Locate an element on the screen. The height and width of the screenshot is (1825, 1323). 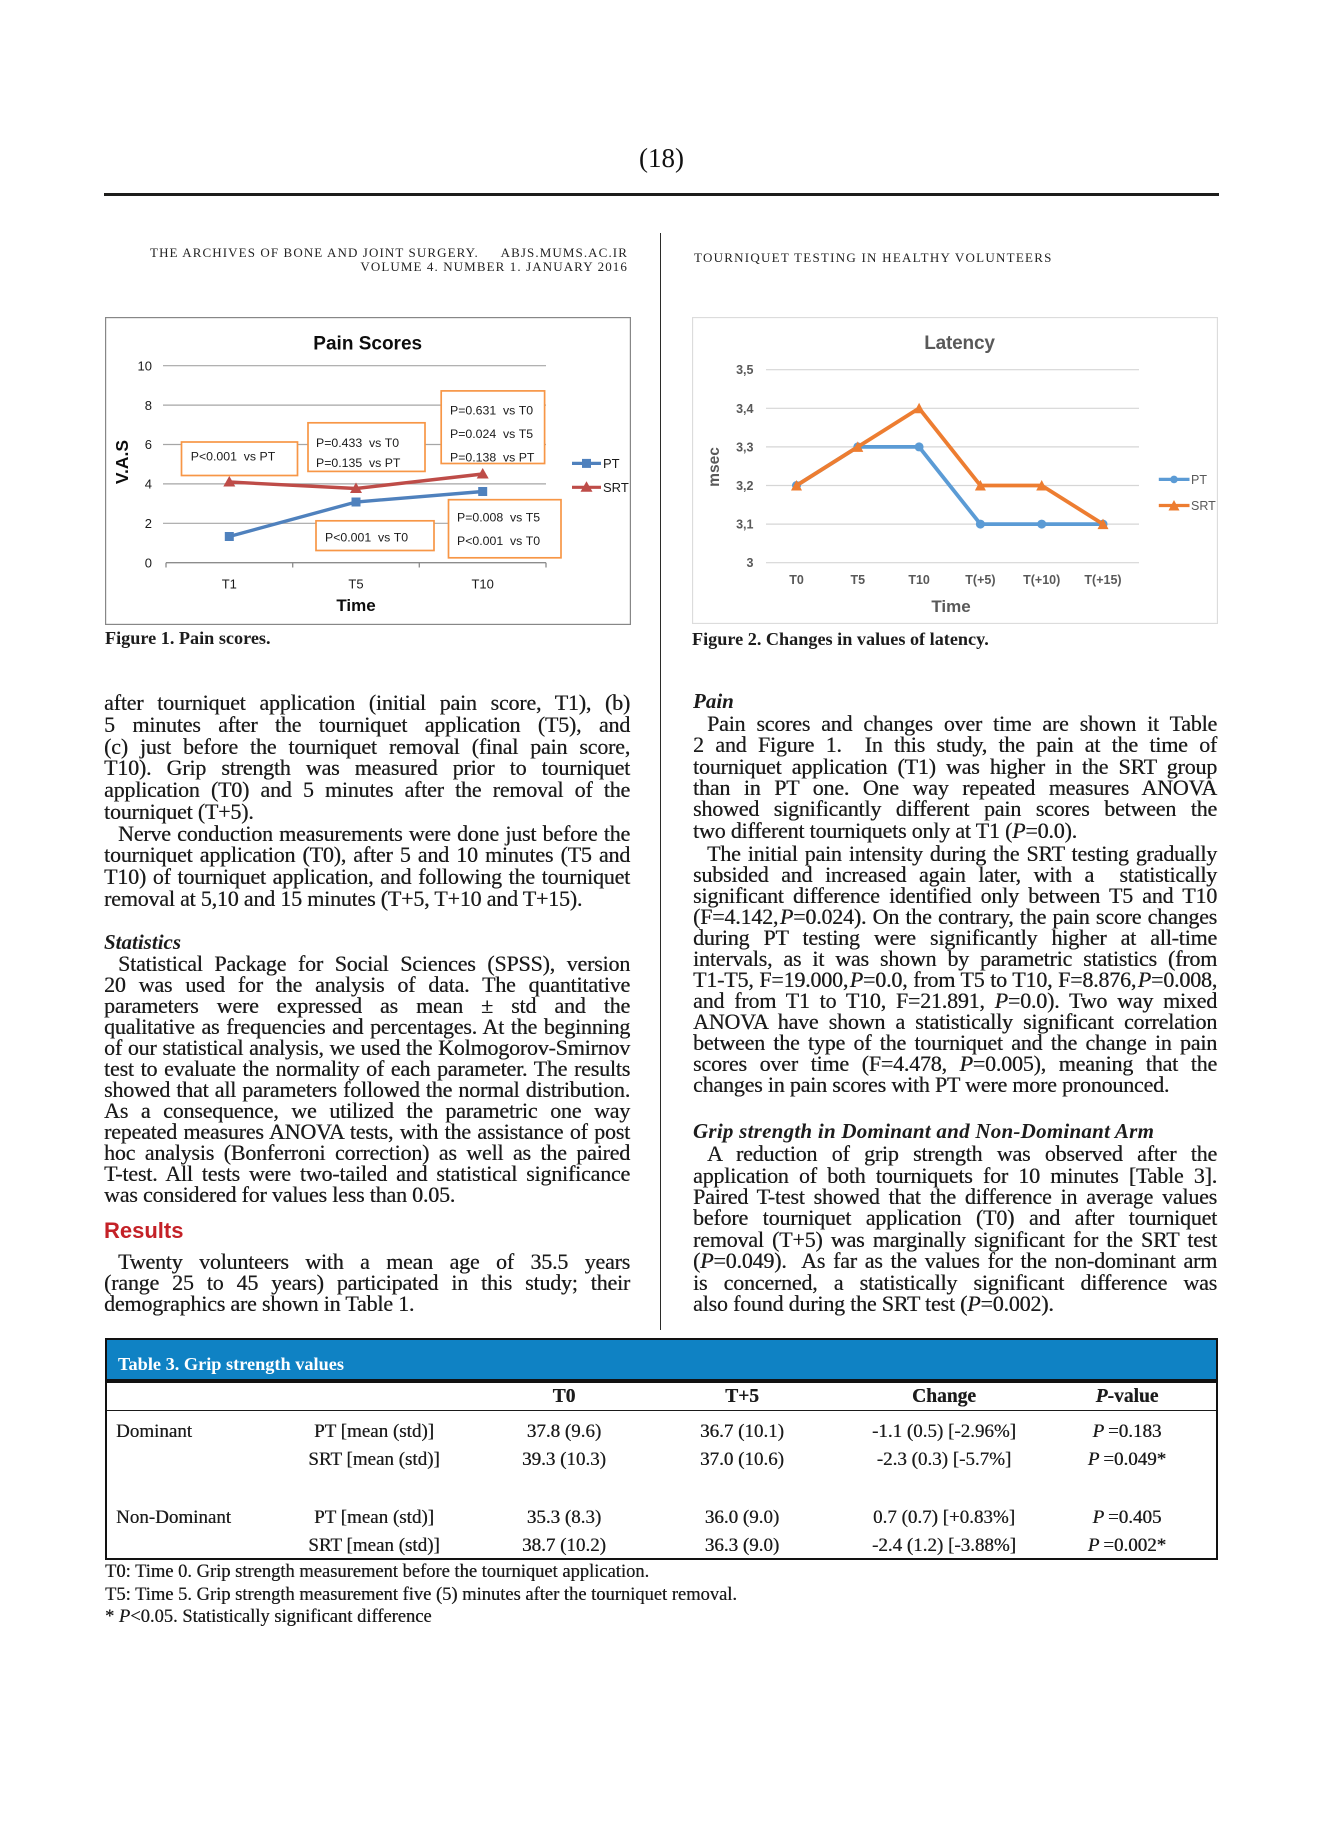
svg-text: 4 is located at coordinates (148, 484).